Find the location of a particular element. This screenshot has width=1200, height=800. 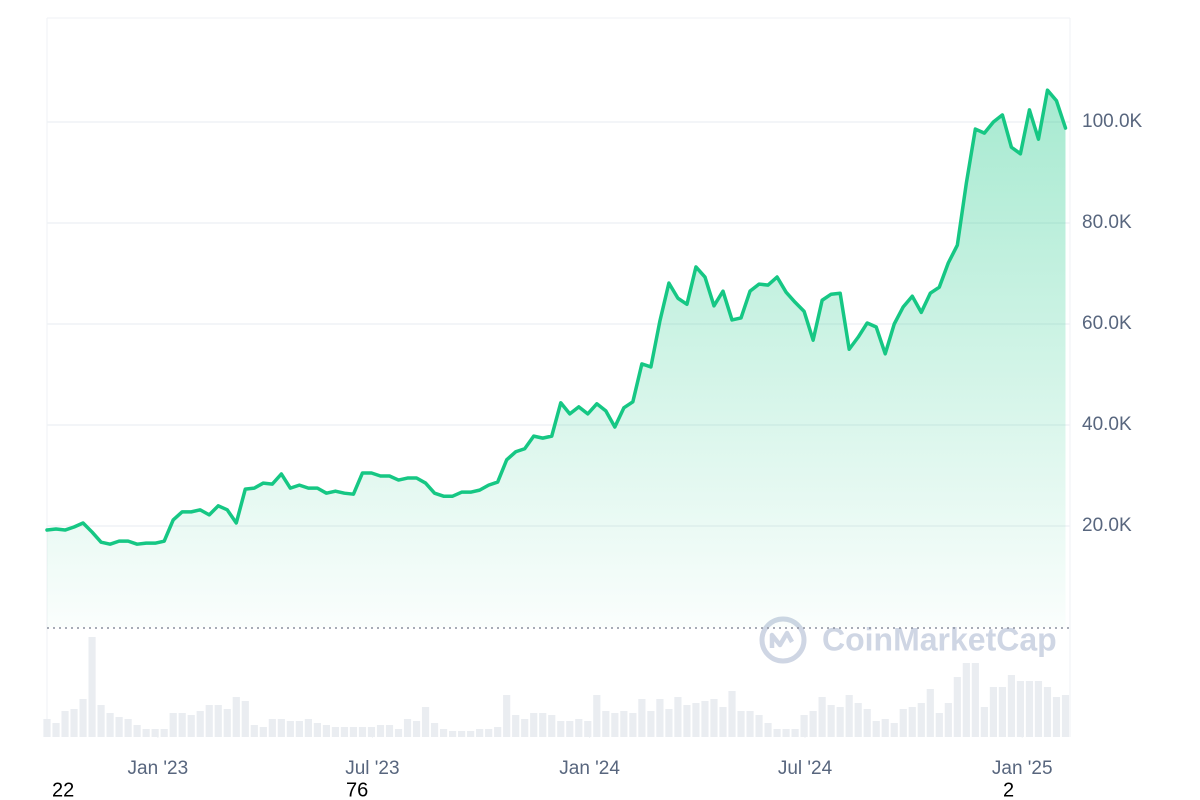

bottom-label: 76 is located at coordinates (357, 789).